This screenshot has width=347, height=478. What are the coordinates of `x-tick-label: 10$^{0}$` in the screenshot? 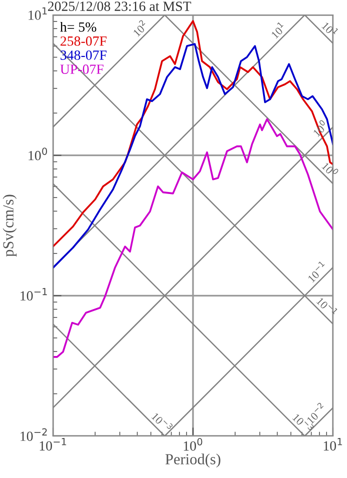 It's located at (193, 444).